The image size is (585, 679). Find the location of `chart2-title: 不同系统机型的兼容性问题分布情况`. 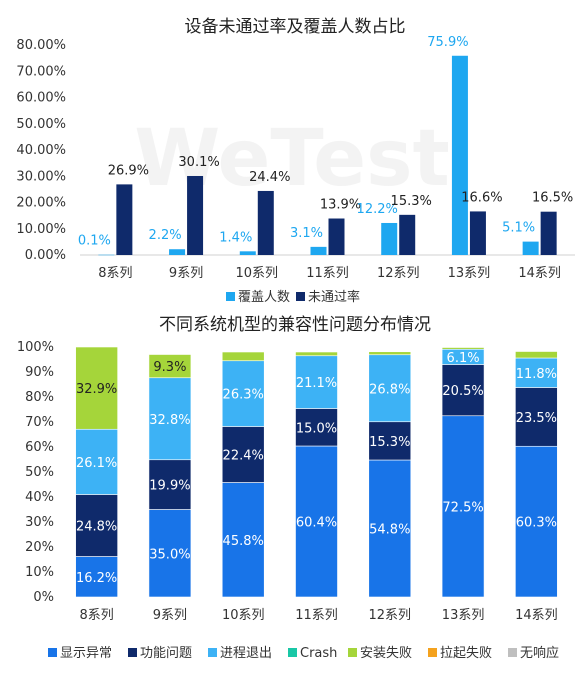

chart2-title: 不同系统机型的兼容性问题分布情况 is located at coordinates (295, 325).